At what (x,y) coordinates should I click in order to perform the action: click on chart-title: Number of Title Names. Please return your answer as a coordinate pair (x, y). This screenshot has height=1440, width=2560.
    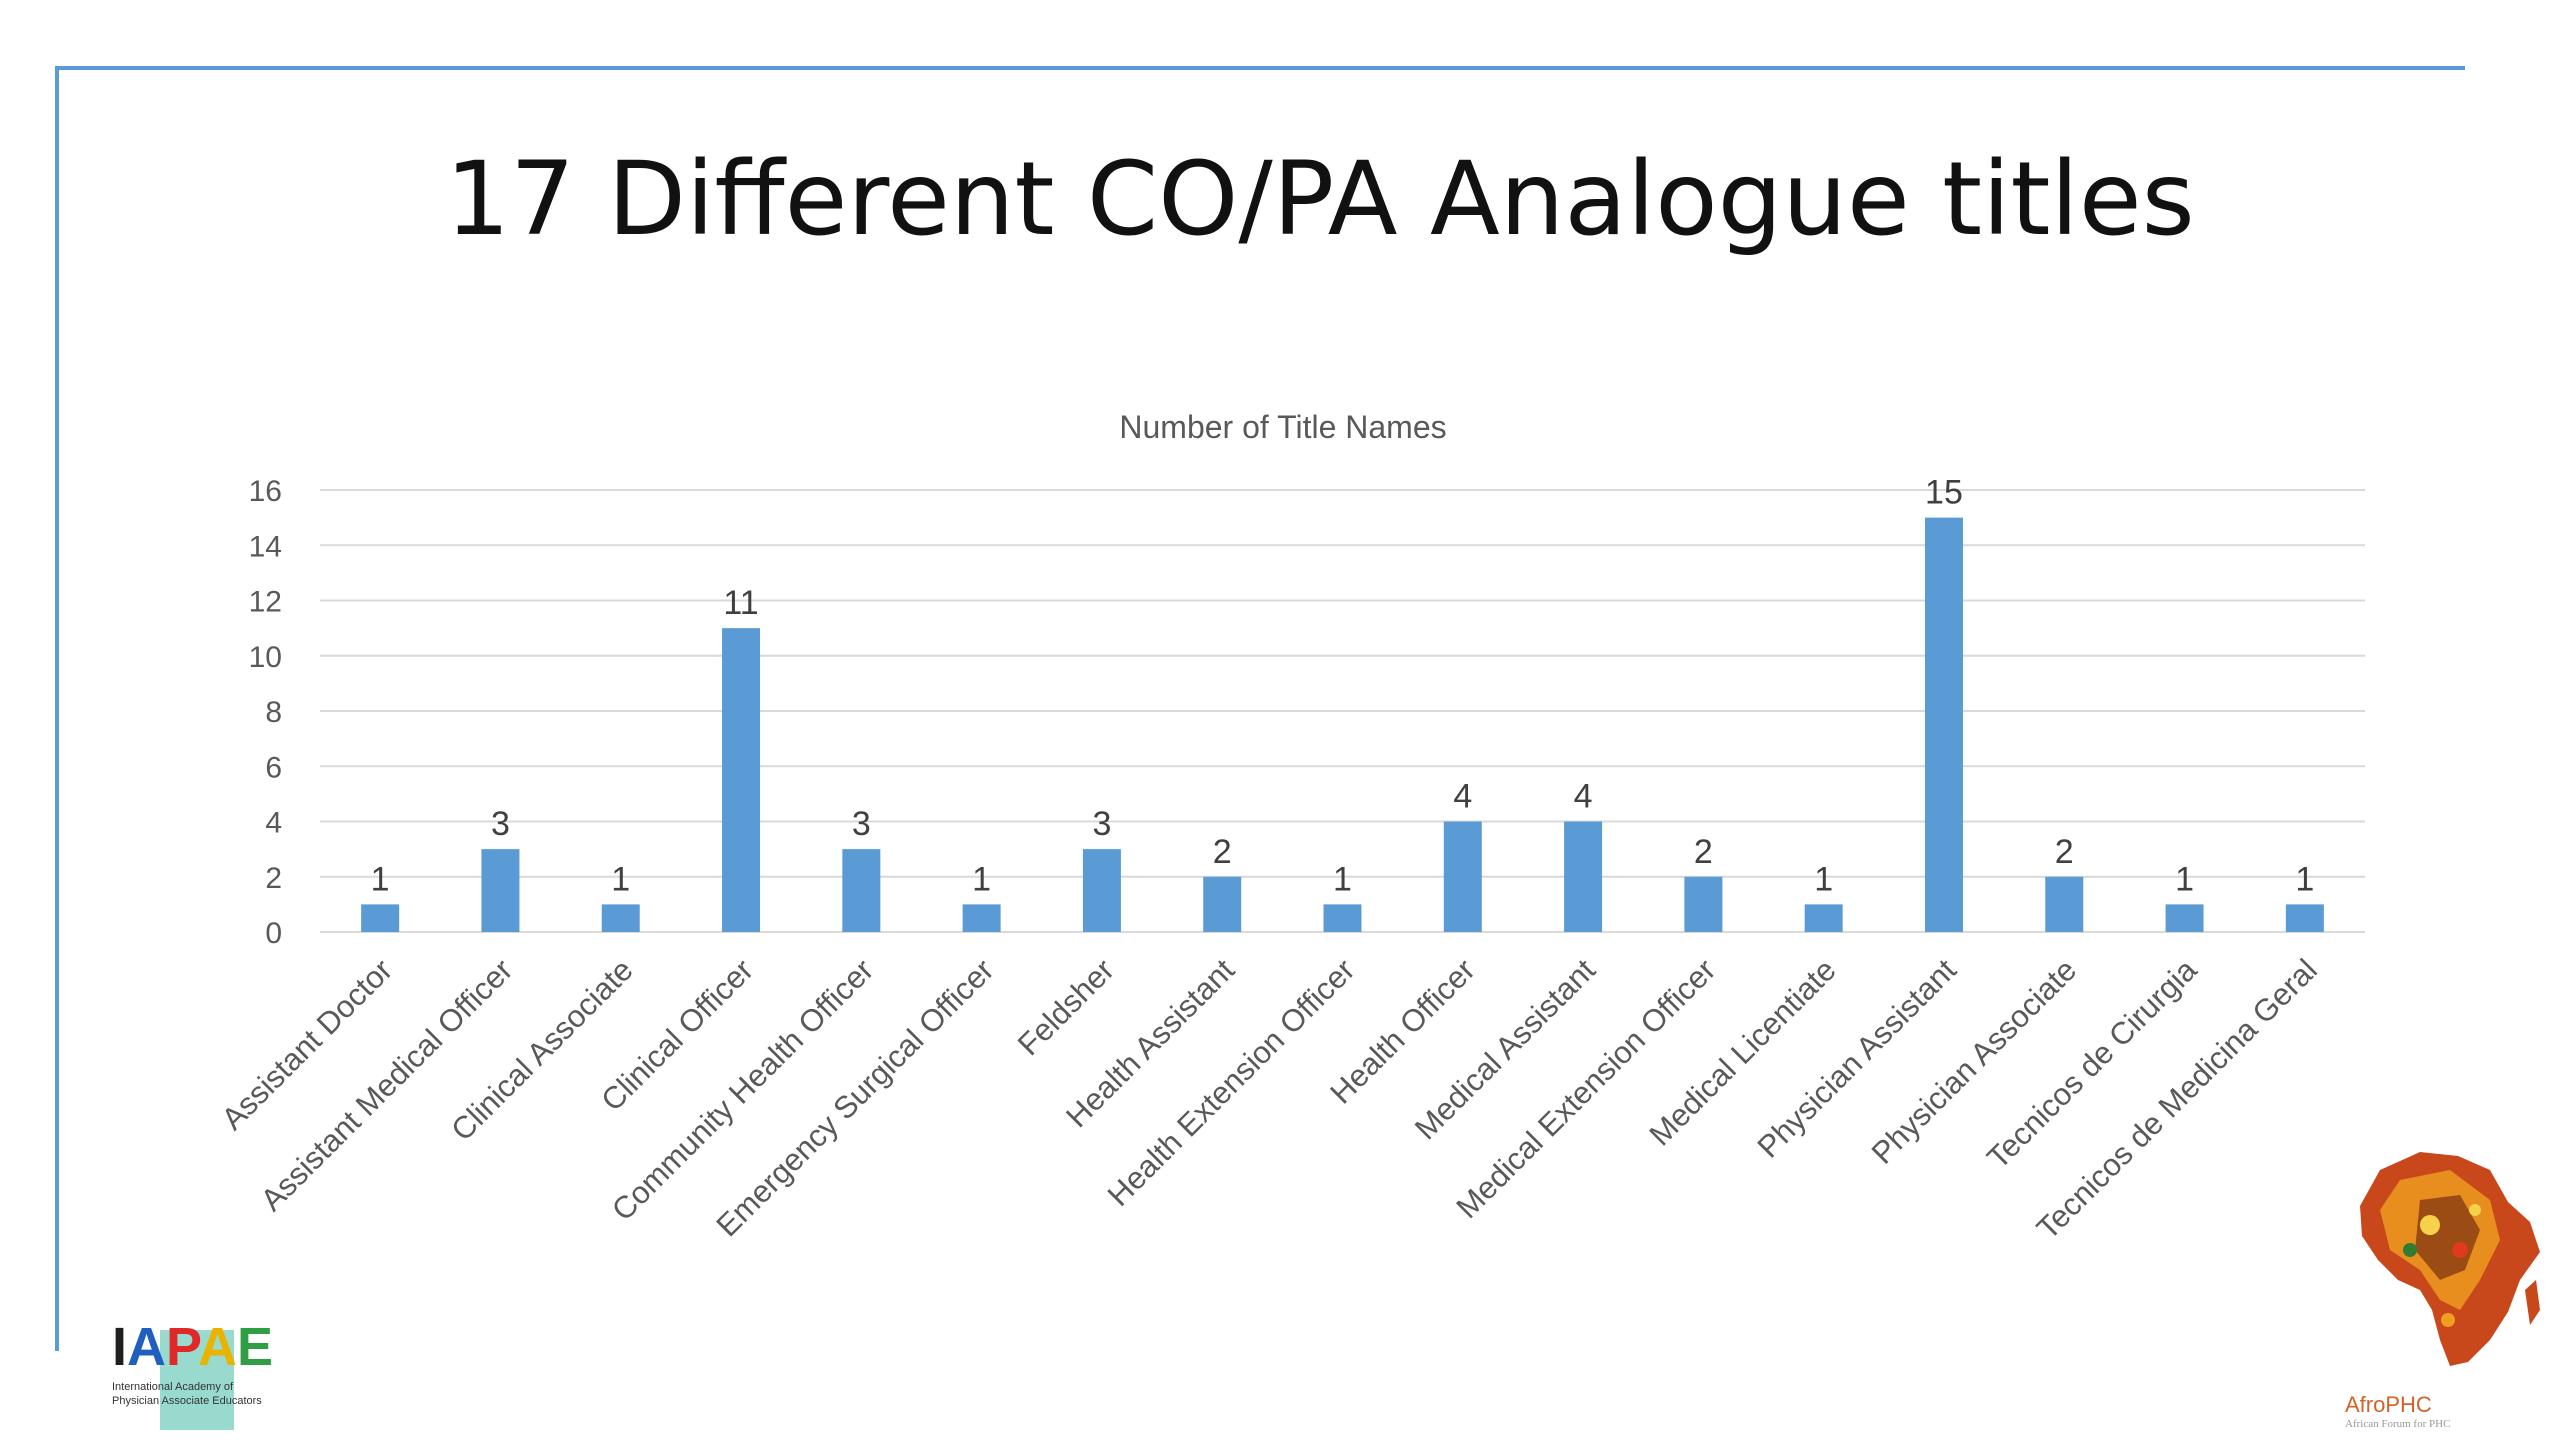
    Looking at the image, I should click on (1282, 427).